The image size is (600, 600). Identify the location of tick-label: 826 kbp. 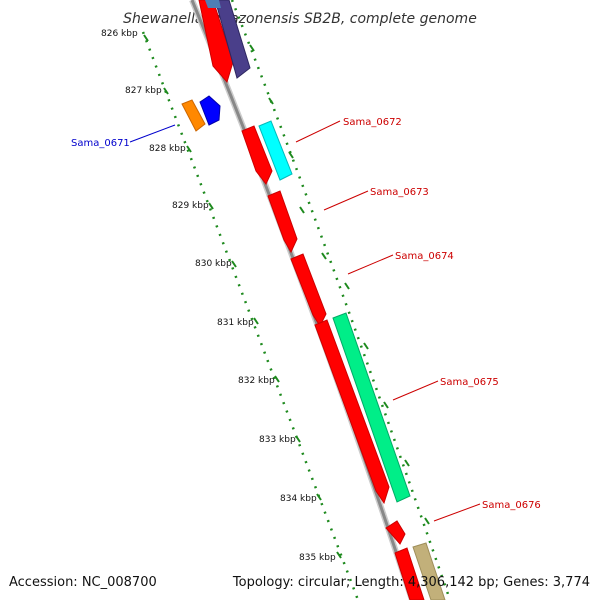
(119, 34).